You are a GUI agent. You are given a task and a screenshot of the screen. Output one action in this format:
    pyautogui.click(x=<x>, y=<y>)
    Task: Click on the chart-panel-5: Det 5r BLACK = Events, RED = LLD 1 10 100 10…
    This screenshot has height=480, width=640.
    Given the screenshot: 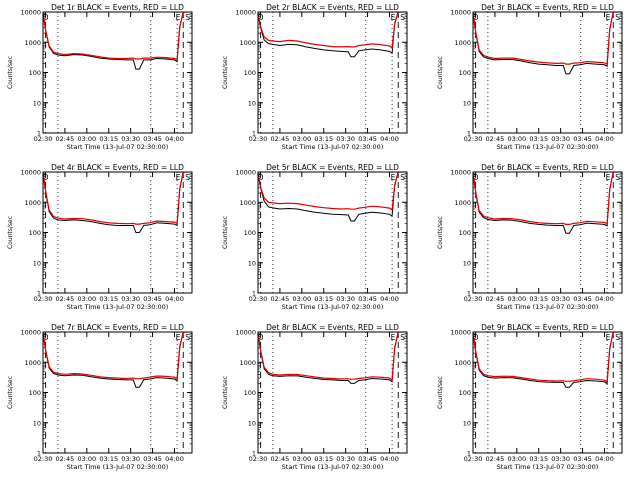 What is the action you would take?
    pyautogui.click(x=315, y=237)
    